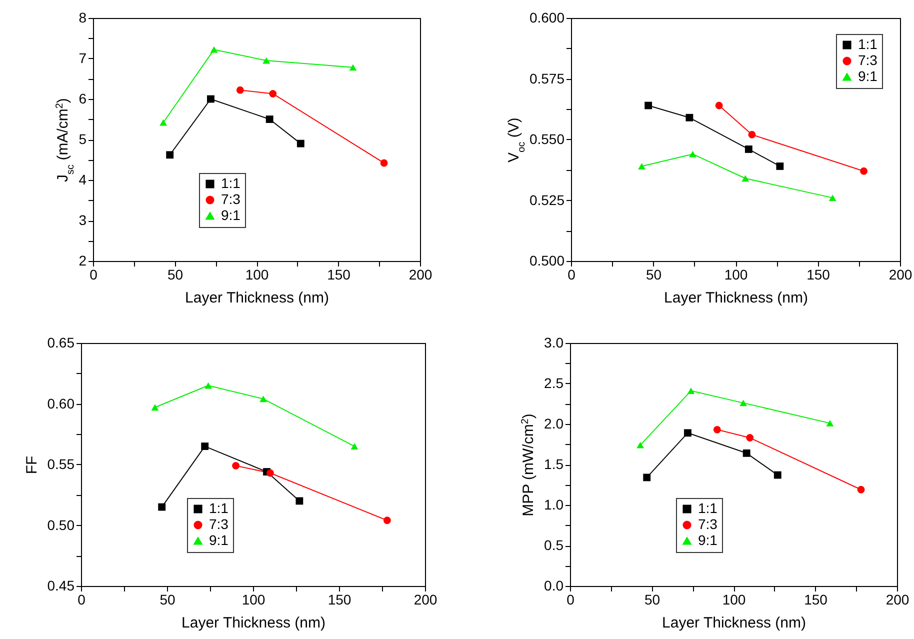 Image resolution: width=914 pixels, height=639 pixels. What do you see at coordinates (61, 586) in the screenshot?
I see `y-tick-label: 0.45` at bounding box center [61, 586].